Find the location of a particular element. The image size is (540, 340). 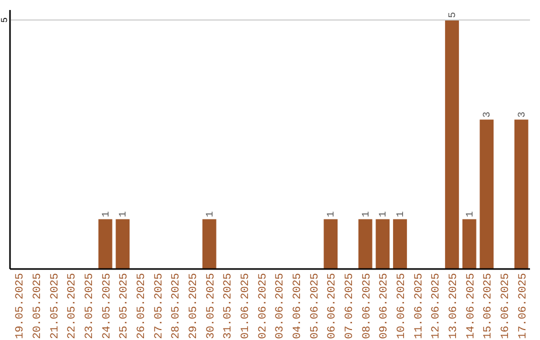

x-tick-label: 09.06.2025 is located at coordinates (384, 306).